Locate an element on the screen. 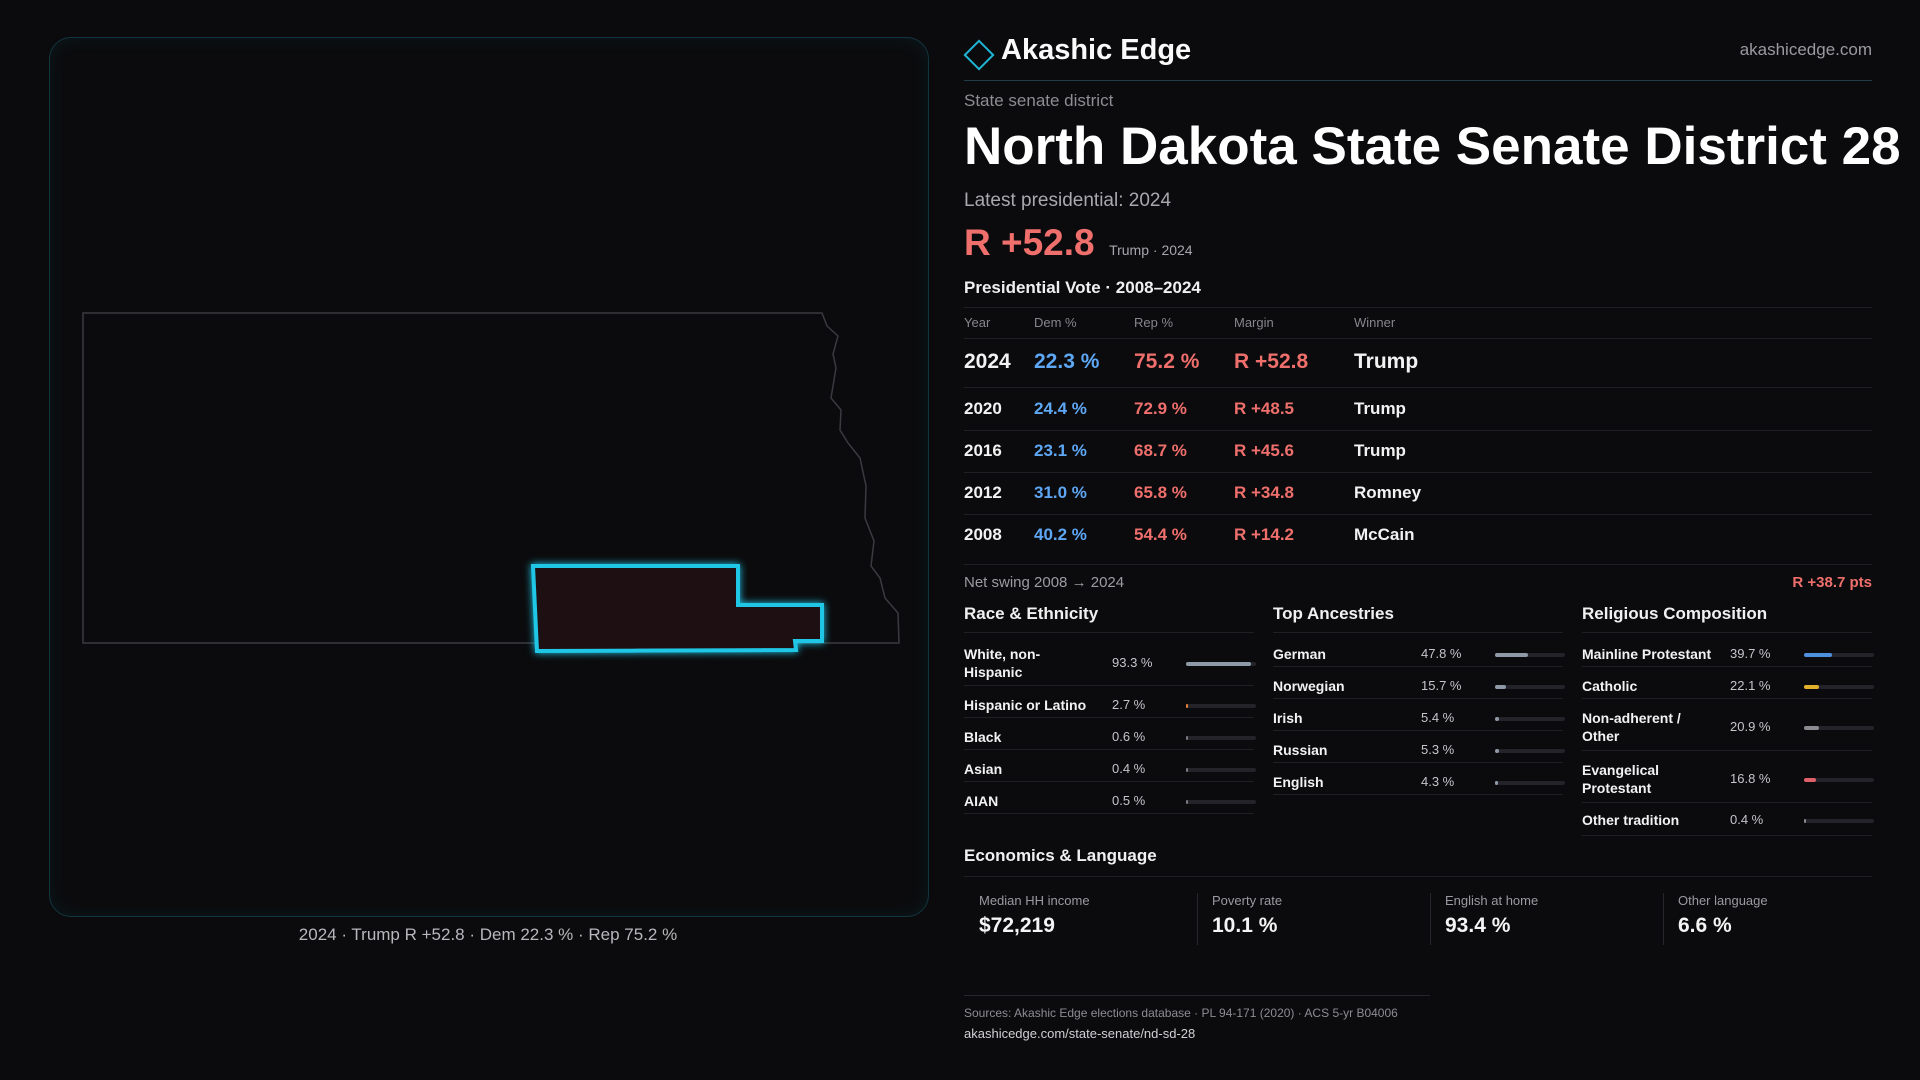 Image resolution: width=1920 pixels, height=1080 pixels. stat-label: English is located at coordinates (1298, 782).